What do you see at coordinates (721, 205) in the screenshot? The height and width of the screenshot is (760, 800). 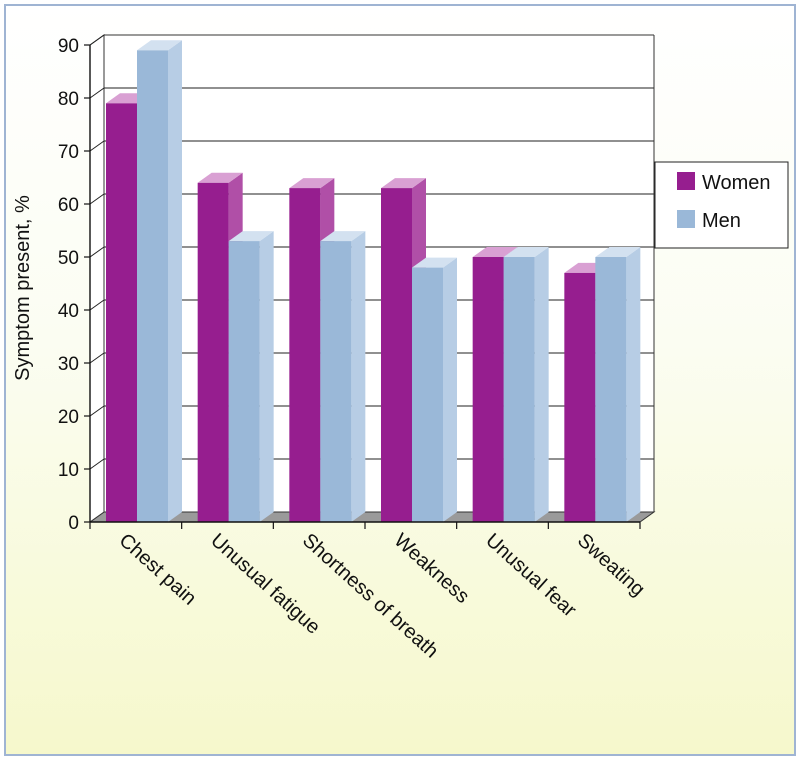 I see `legend: Women Men` at bounding box center [721, 205].